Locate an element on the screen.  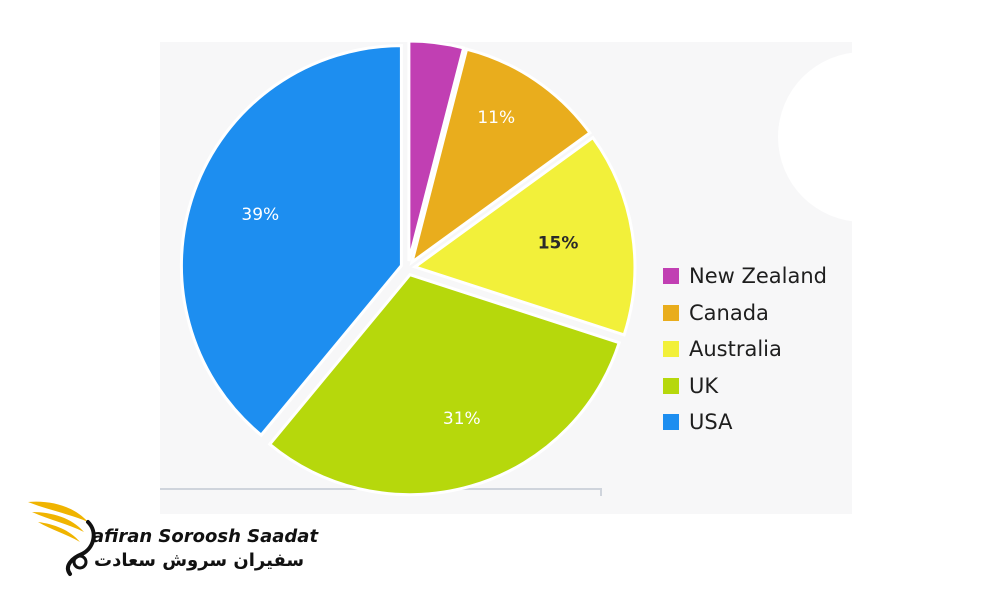
brand-watermark: afiran Soroosh Saadat سفیران سروش سعادت is located at coordinates (170, 537).